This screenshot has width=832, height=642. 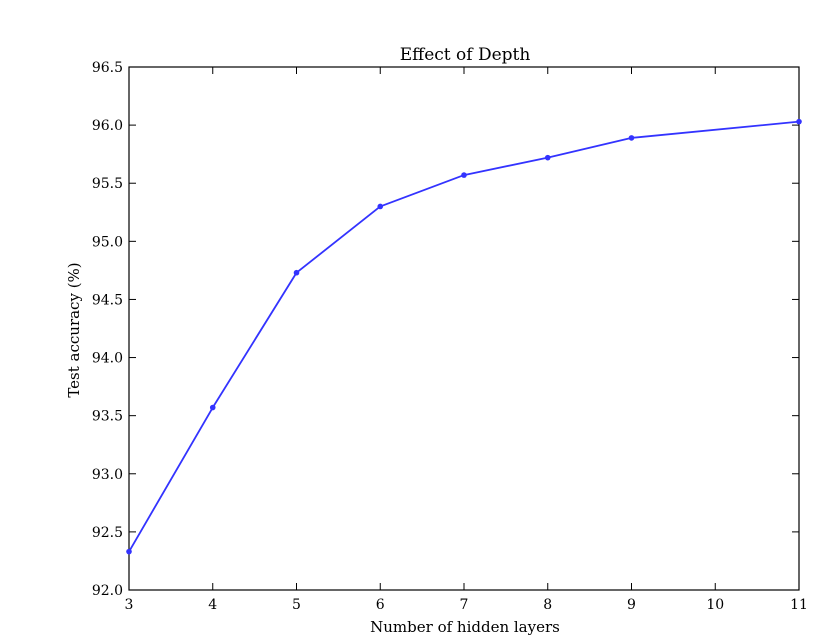 I want to click on y-tick-label: 92.5, so click(x=107, y=533).